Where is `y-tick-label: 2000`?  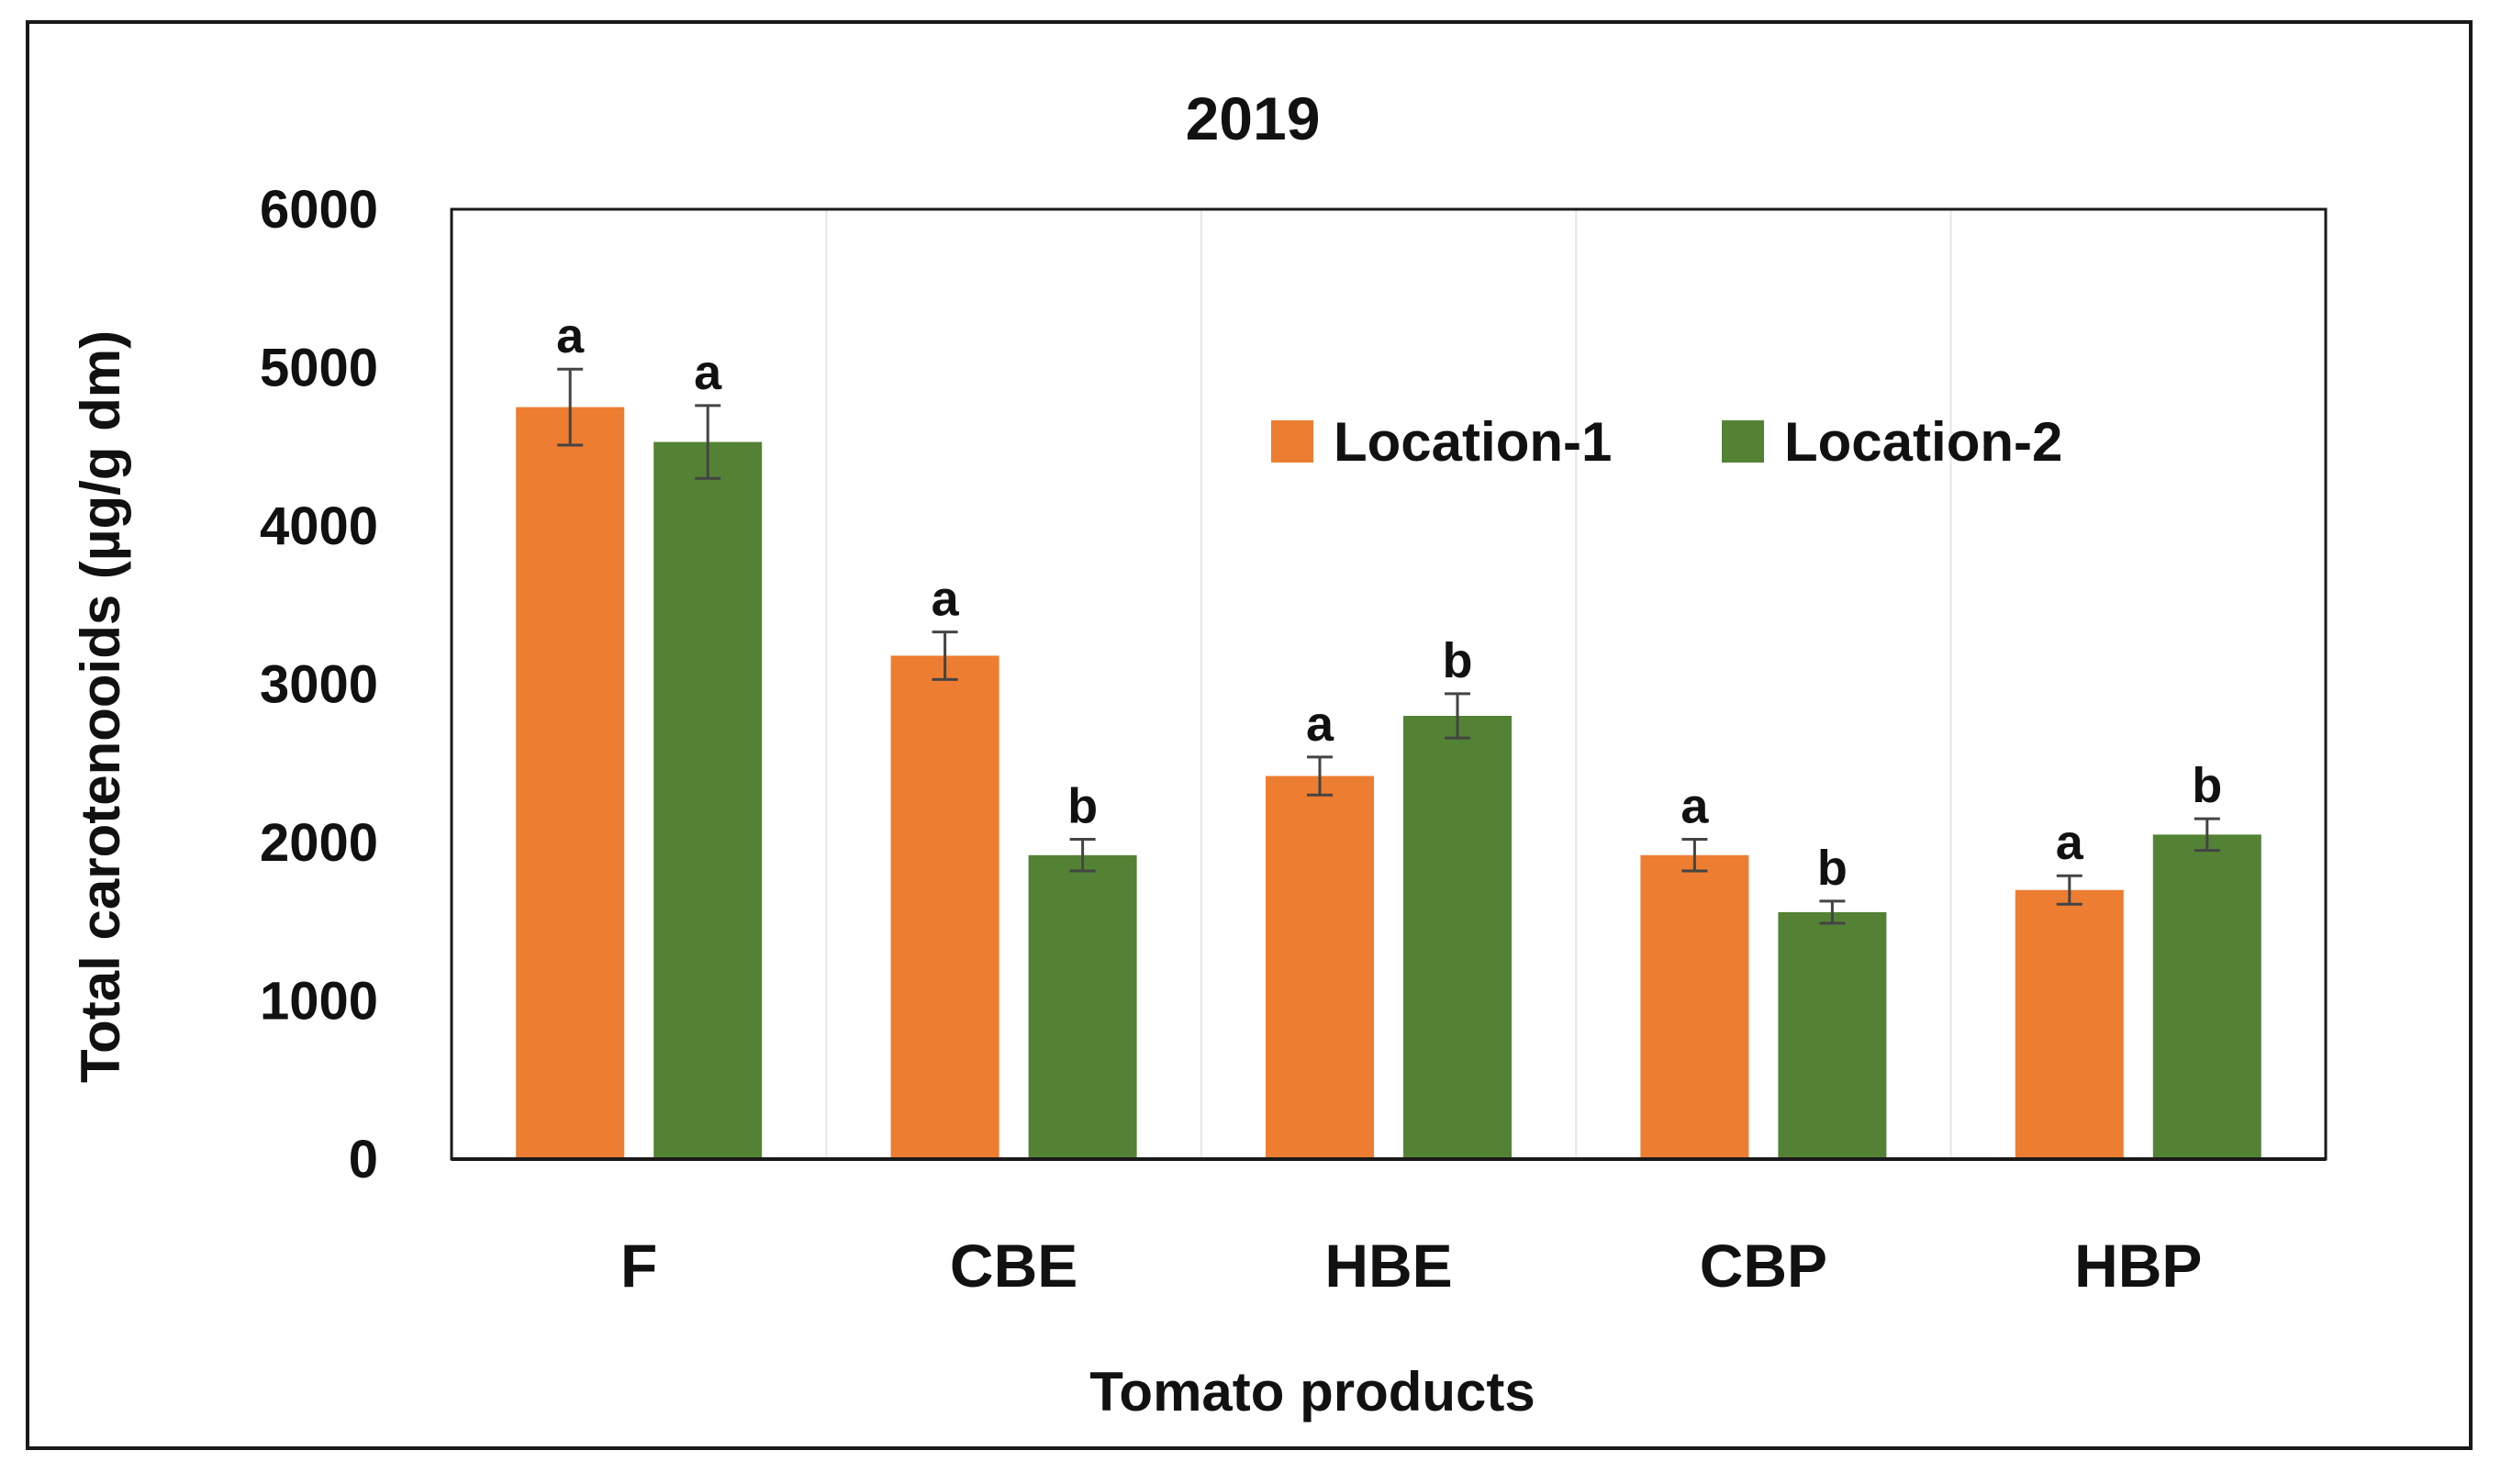
y-tick-label: 2000 is located at coordinates (319, 843).